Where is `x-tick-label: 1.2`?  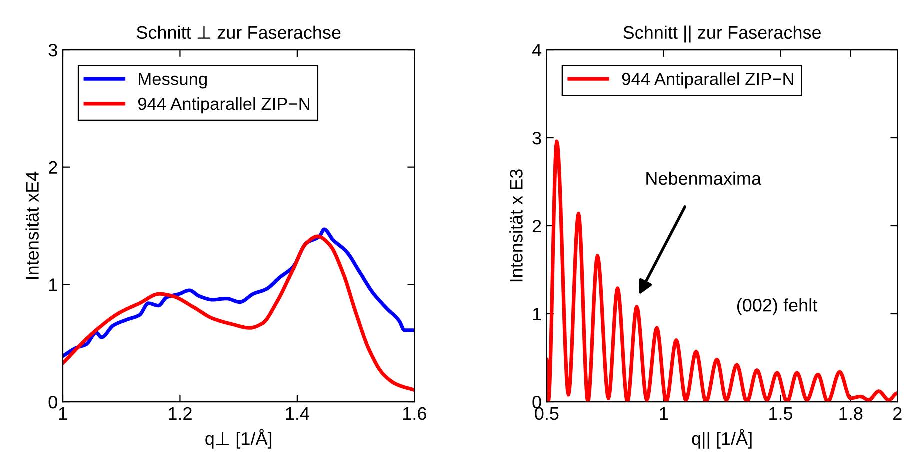 x-tick-label: 1.2 is located at coordinates (180, 413).